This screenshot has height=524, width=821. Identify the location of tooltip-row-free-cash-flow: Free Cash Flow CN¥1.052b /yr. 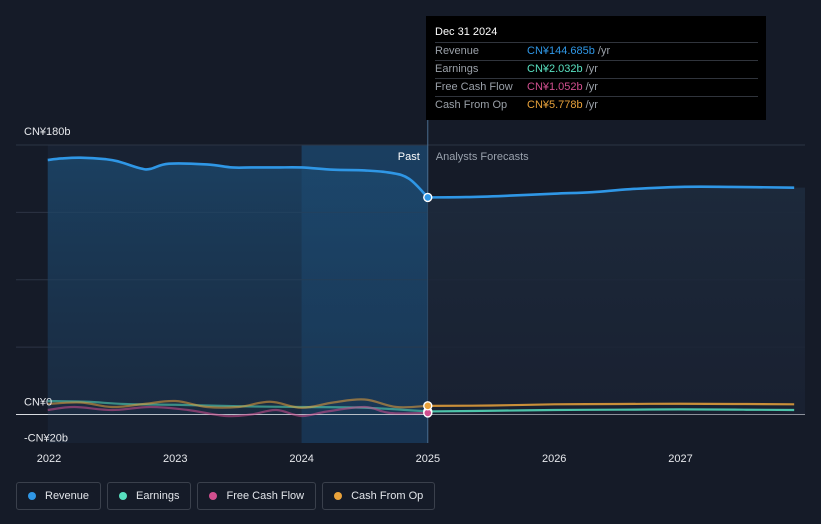
(596, 87).